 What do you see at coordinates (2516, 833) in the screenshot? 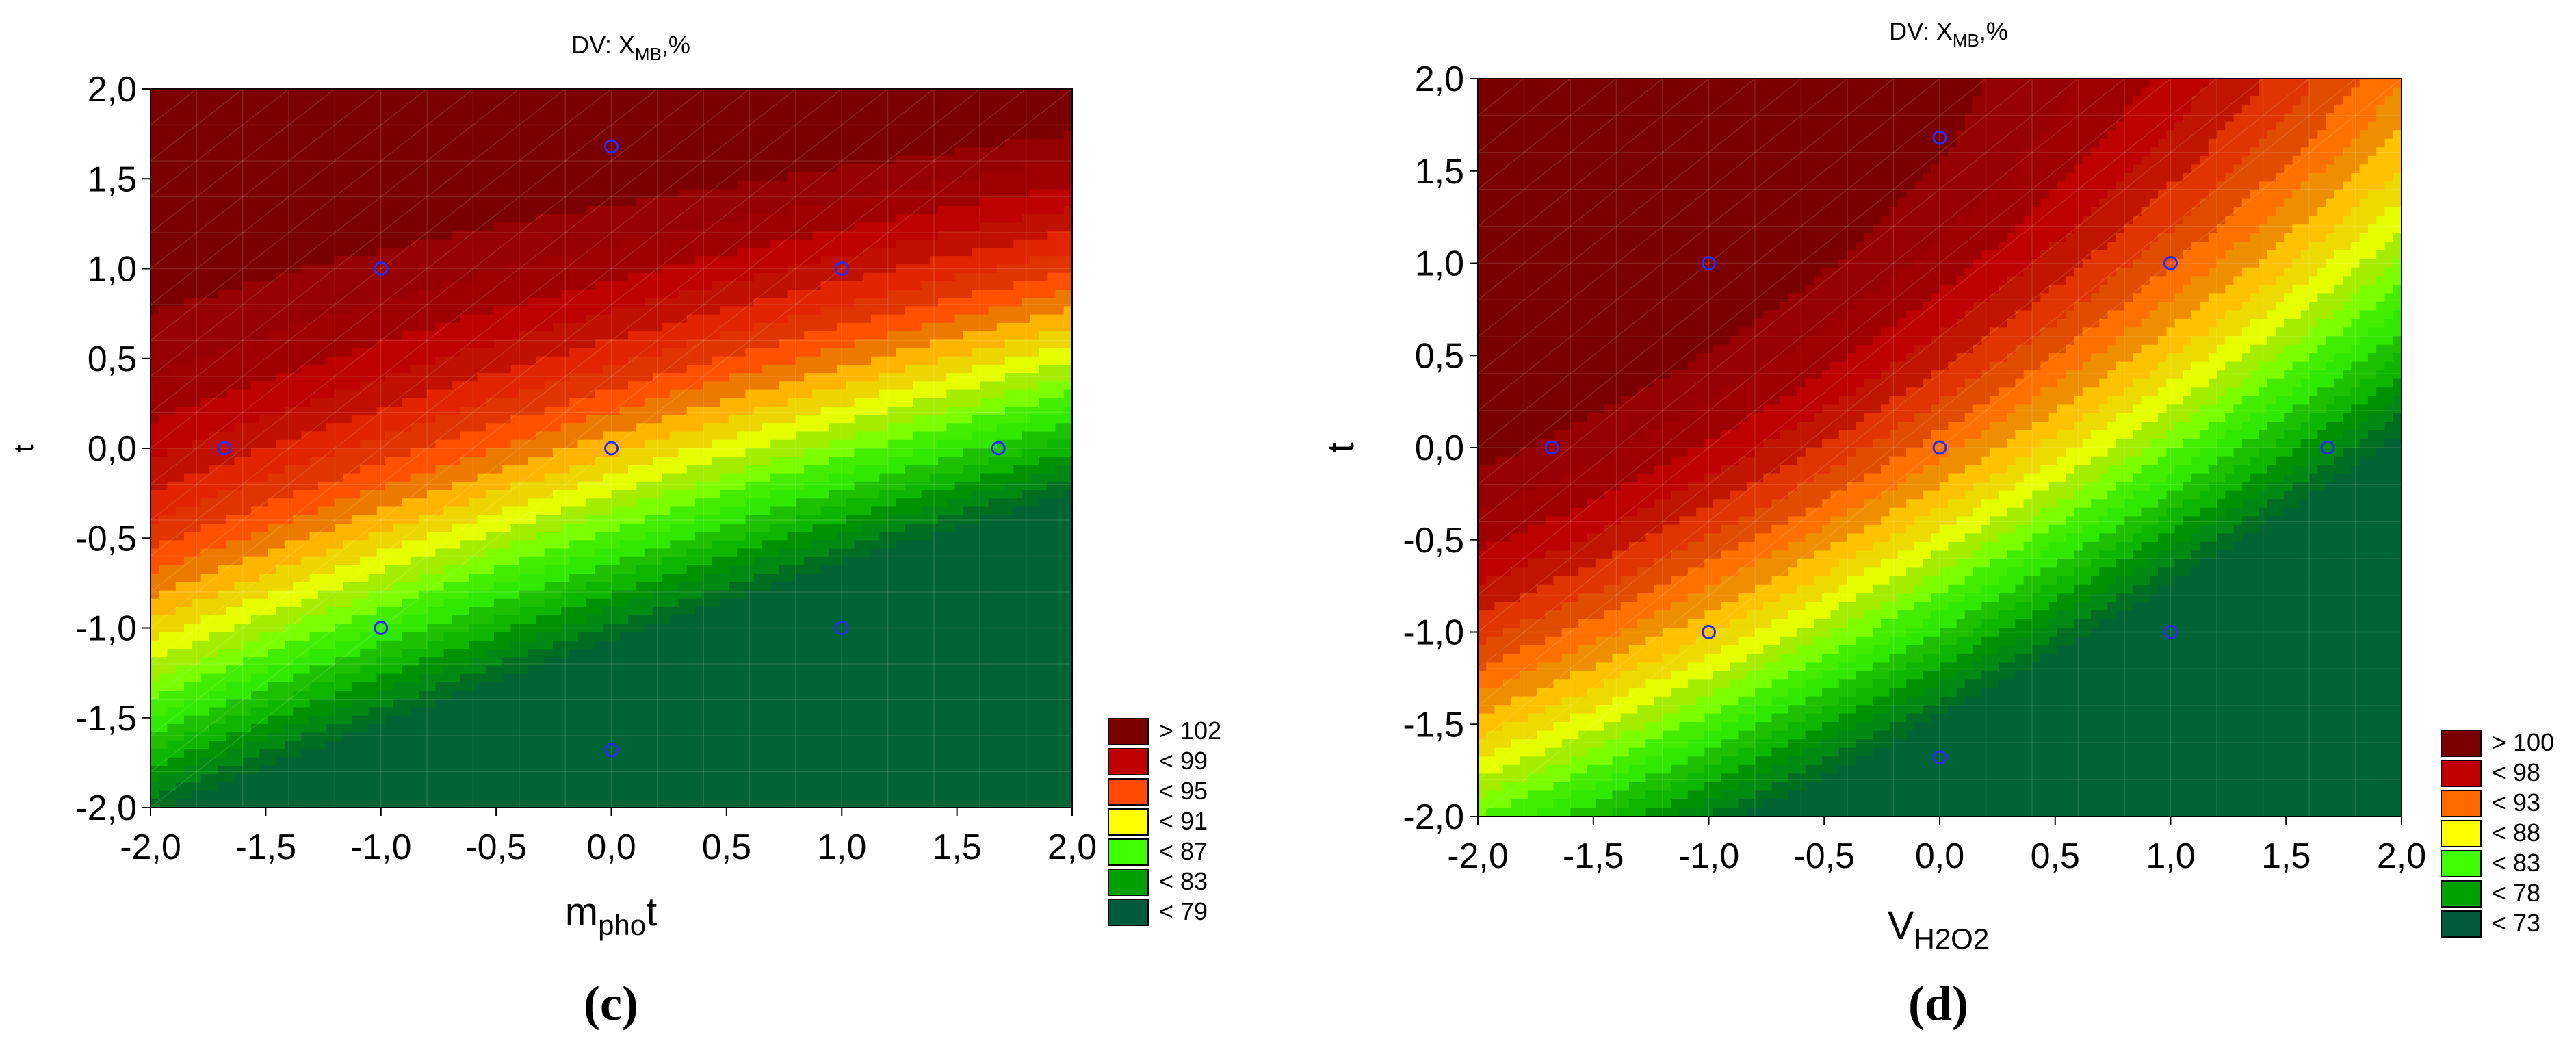
I see `legend-label: < 88` at bounding box center [2516, 833].